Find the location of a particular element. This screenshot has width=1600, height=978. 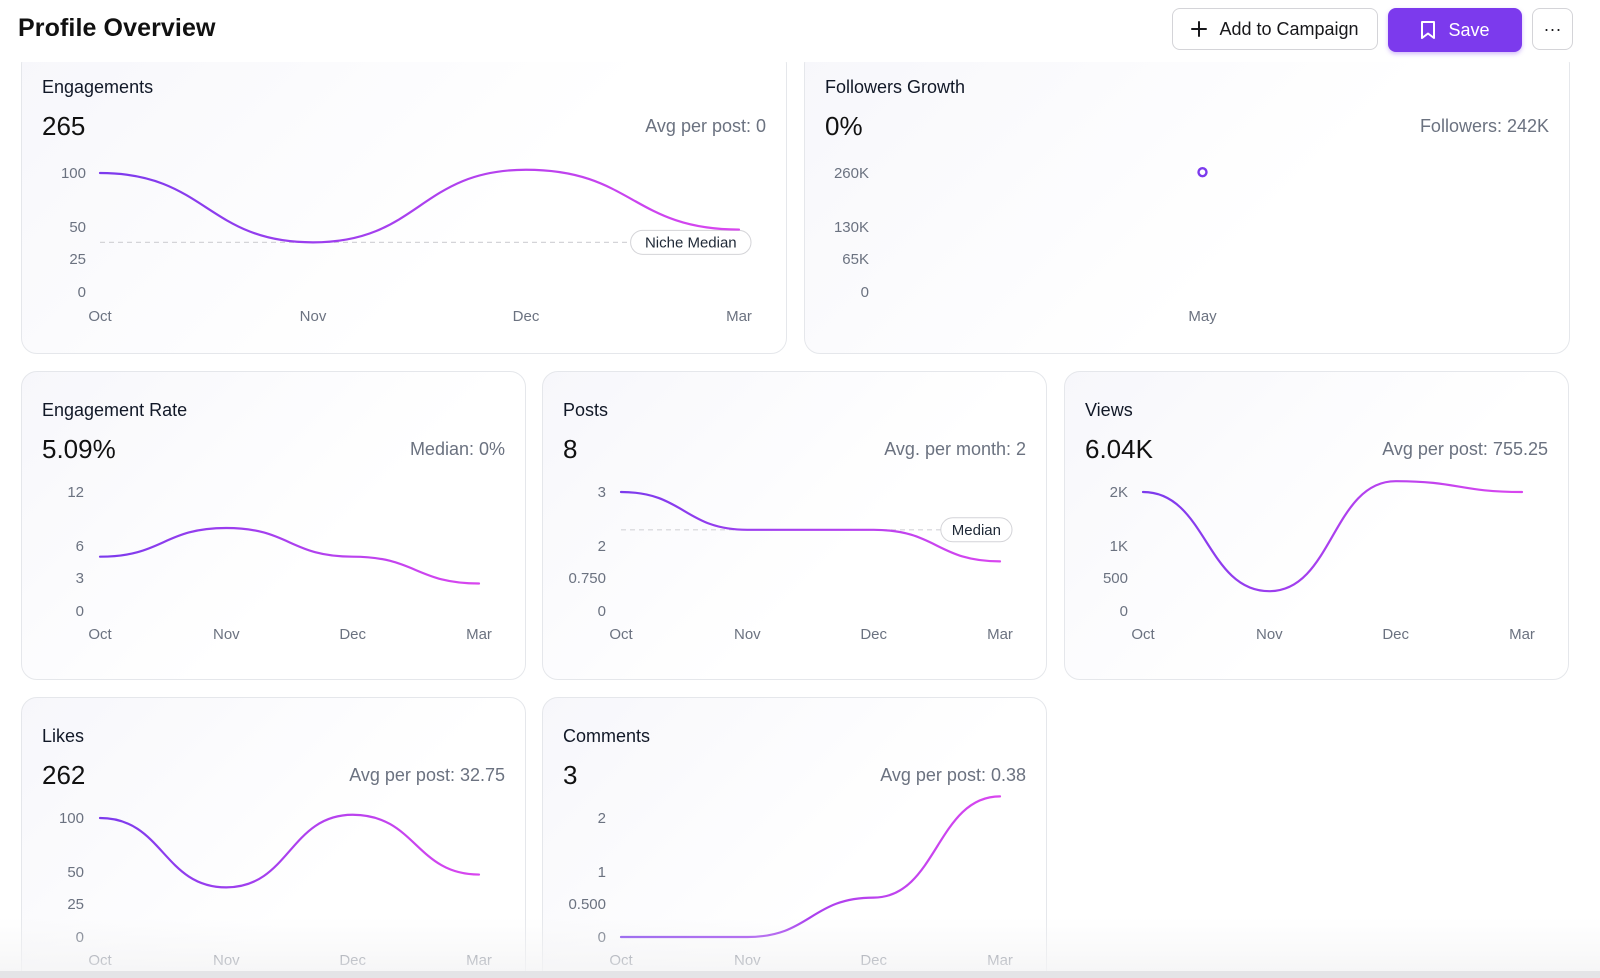

card-meta: Avg. per month: 2 is located at coordinates (955, 449).